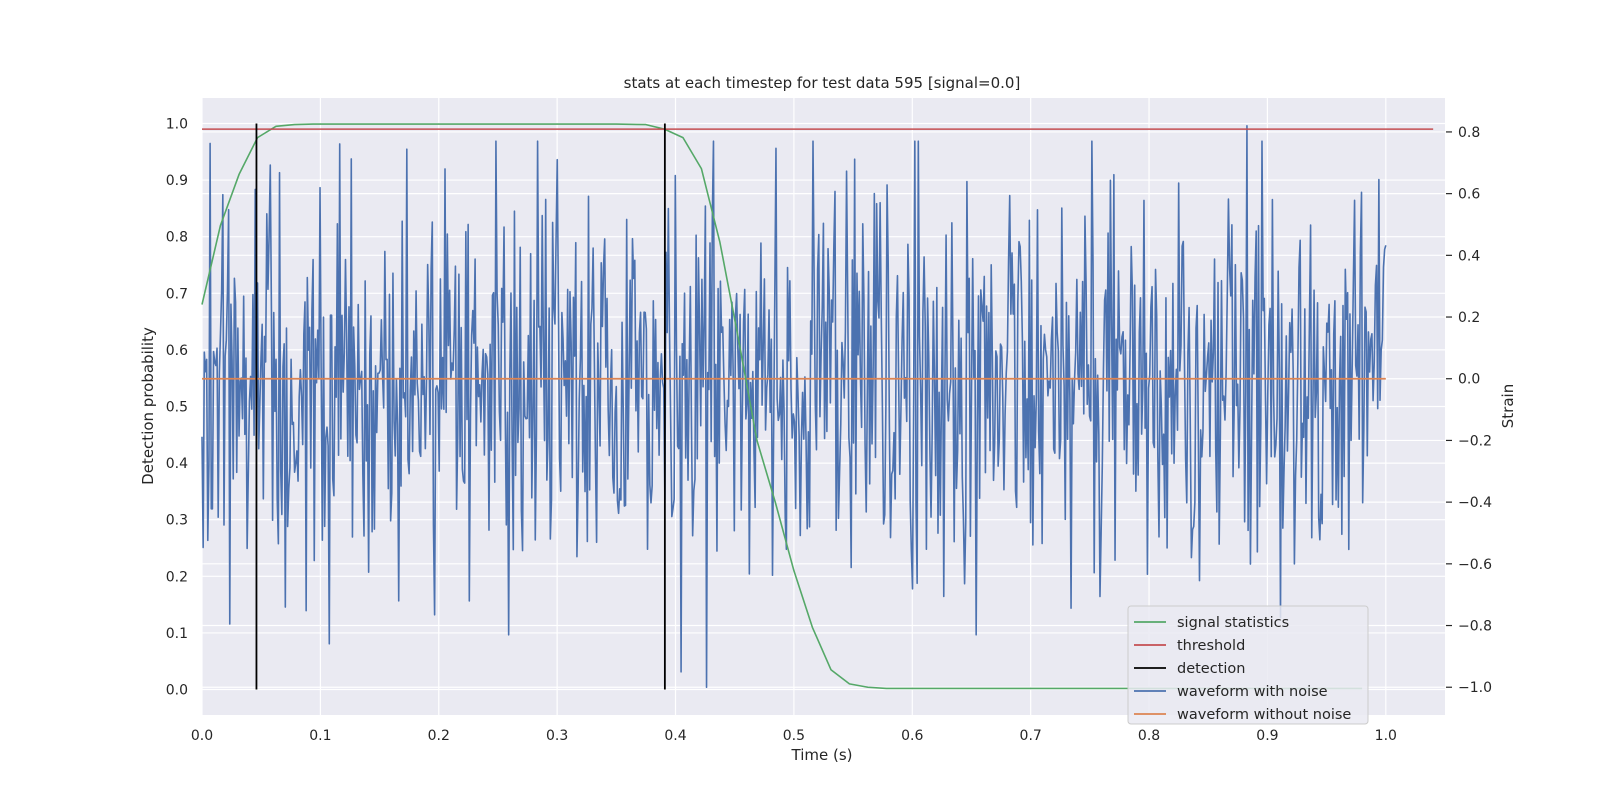 The image size is (1600, 800). I want to click on x-tick-label: 0.9, so click(1267, 736).